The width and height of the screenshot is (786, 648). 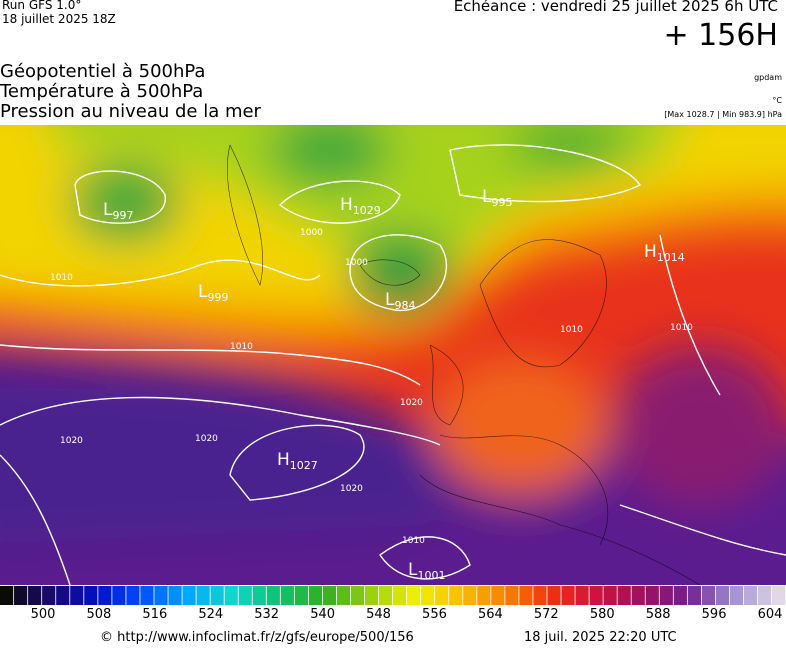 What do you see at coordinates (210, 614) in the screenshot?
I see `colorbar-label: 524` at bounding box center [210, 614].